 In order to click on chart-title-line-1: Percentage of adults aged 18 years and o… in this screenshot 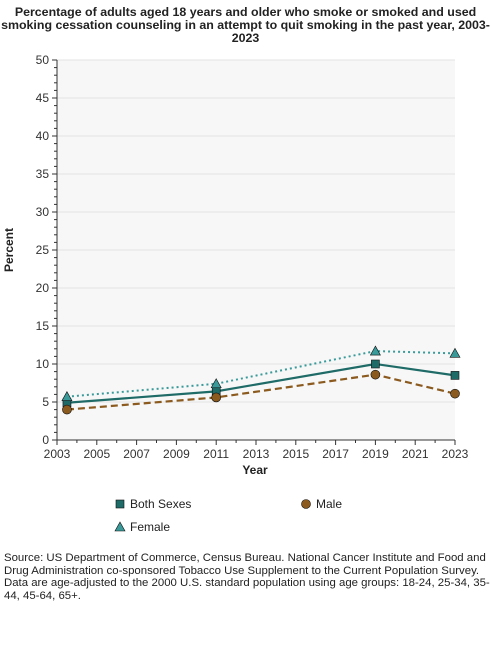, I will do `click(245, 12)`.